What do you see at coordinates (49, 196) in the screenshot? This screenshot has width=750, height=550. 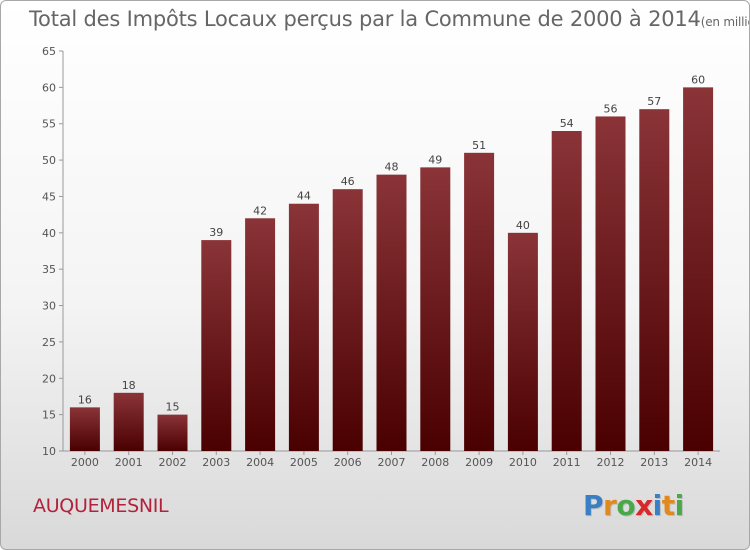 I see `y-tick-label: 45` at bounding box center [49, 196].